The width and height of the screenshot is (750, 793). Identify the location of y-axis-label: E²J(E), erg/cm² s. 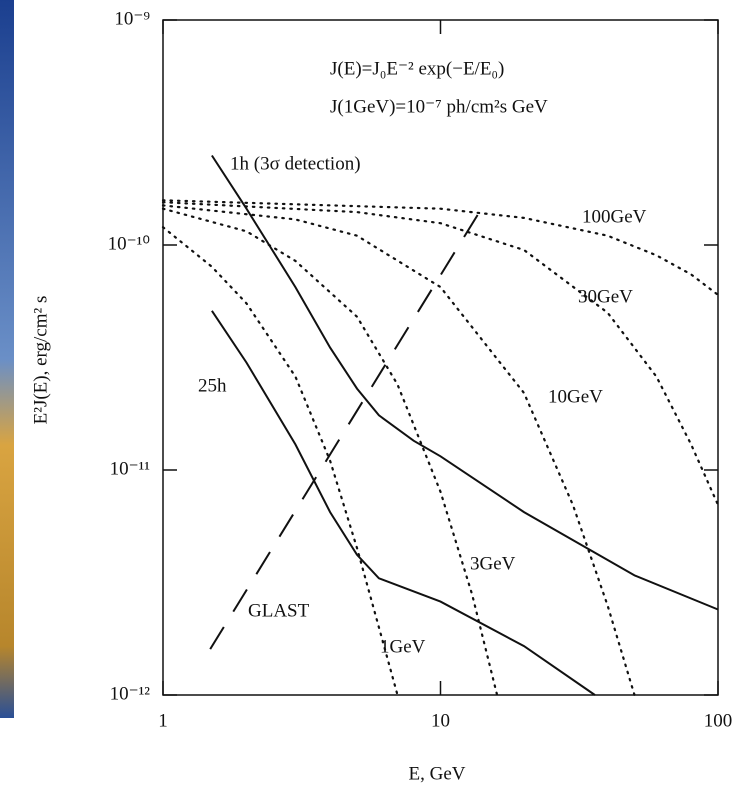
(40, 360).